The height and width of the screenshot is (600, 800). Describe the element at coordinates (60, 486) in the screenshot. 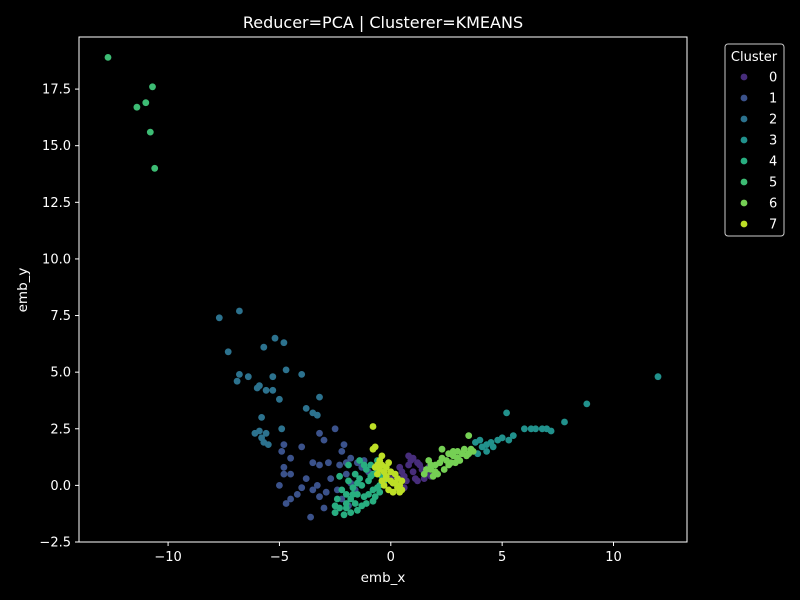

I see `y-tick-label: 0.0` at that location.